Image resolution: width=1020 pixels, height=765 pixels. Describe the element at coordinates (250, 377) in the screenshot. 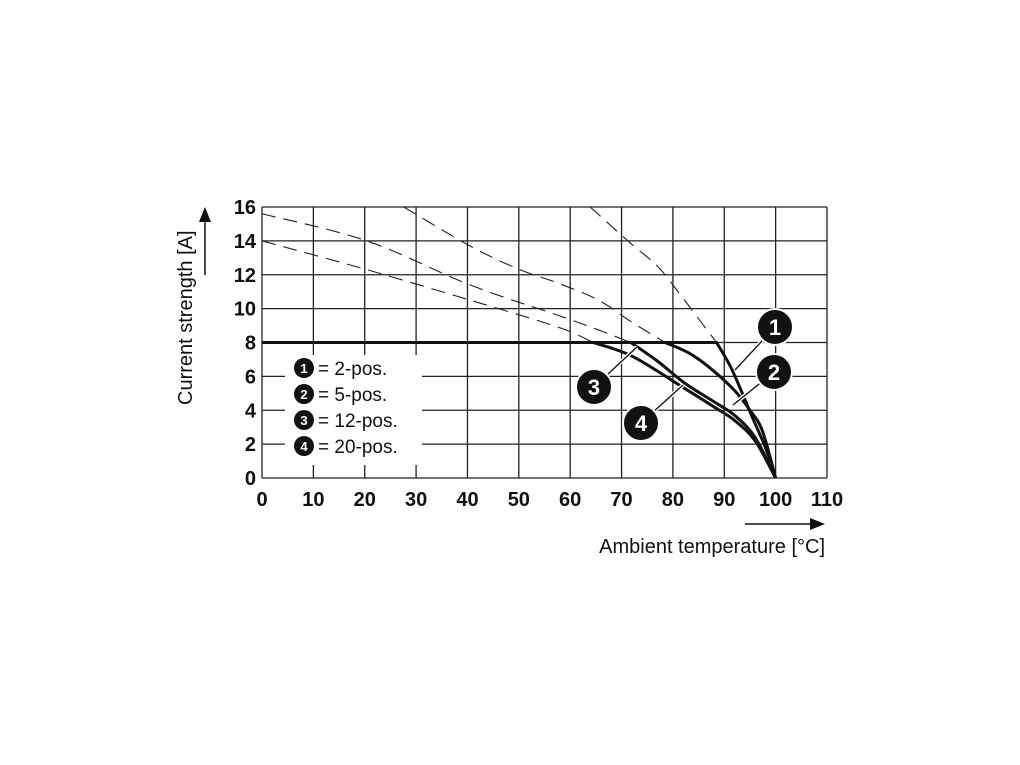

I see `y-tick-label: 6` at that location.